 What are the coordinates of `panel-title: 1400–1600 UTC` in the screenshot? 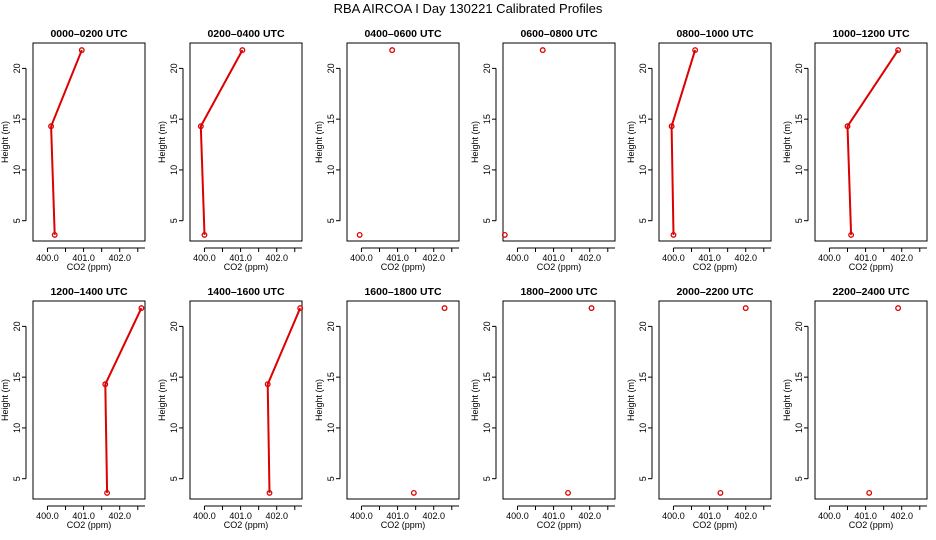 It's located at (245, 292).